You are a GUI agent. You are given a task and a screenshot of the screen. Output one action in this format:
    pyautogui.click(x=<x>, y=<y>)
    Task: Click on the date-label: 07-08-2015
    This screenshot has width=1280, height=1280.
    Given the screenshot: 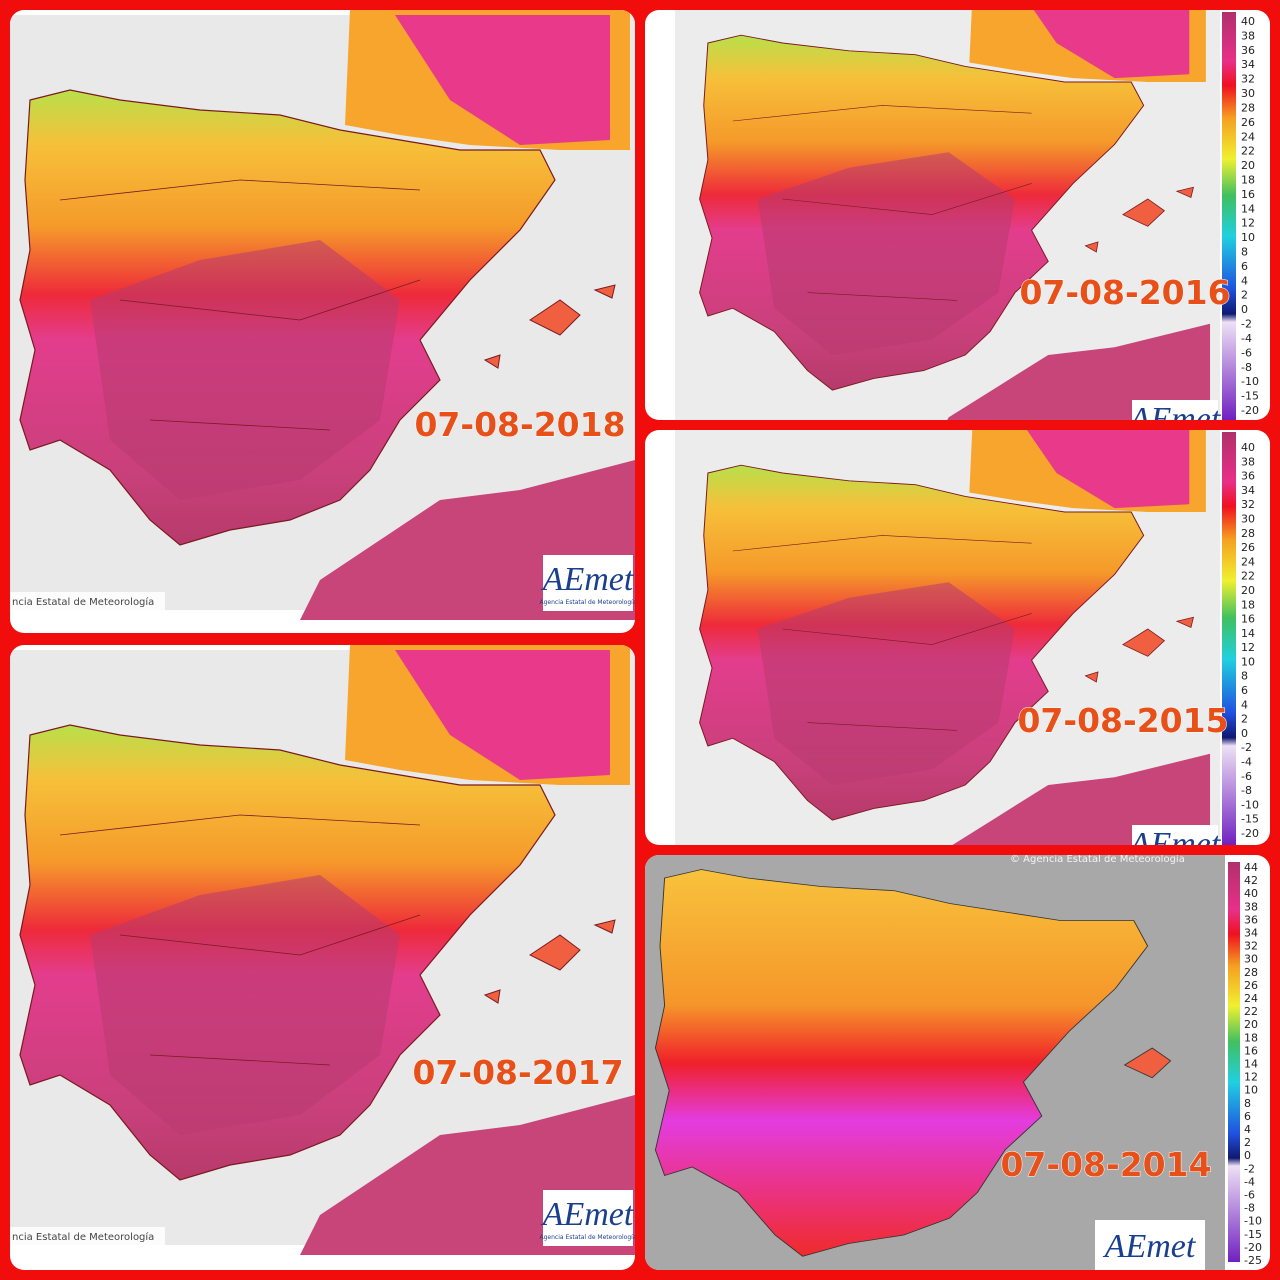 What is the action you would take?
    pyautogui.click(x=1122, y=720)
    